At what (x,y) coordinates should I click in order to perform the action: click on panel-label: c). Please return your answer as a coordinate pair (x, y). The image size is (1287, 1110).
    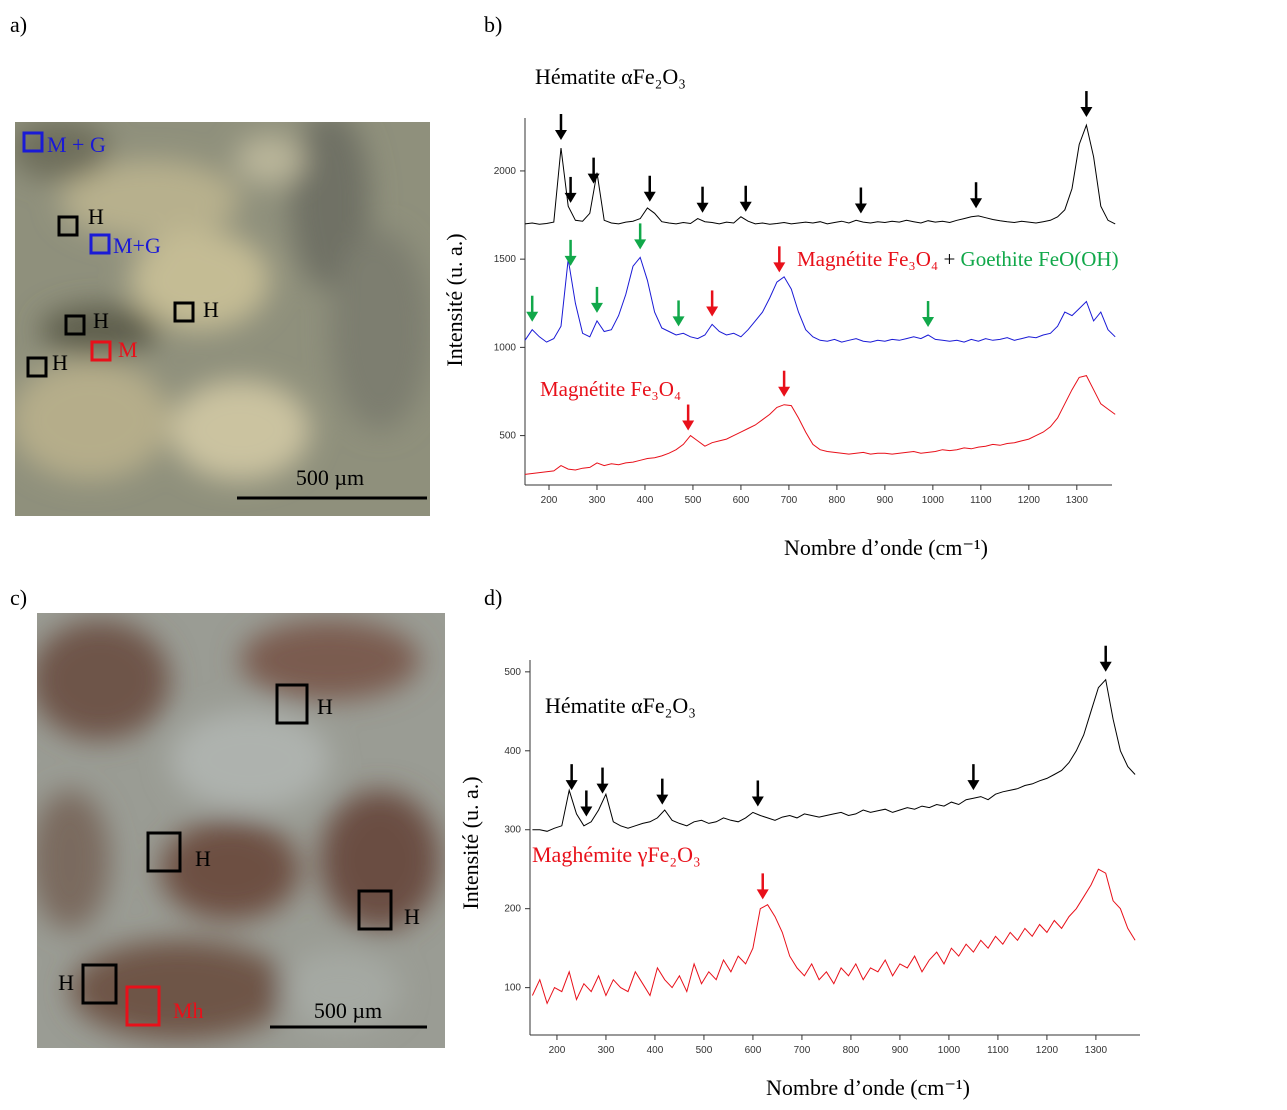
    Looking at the image, I should click on (18, 597).